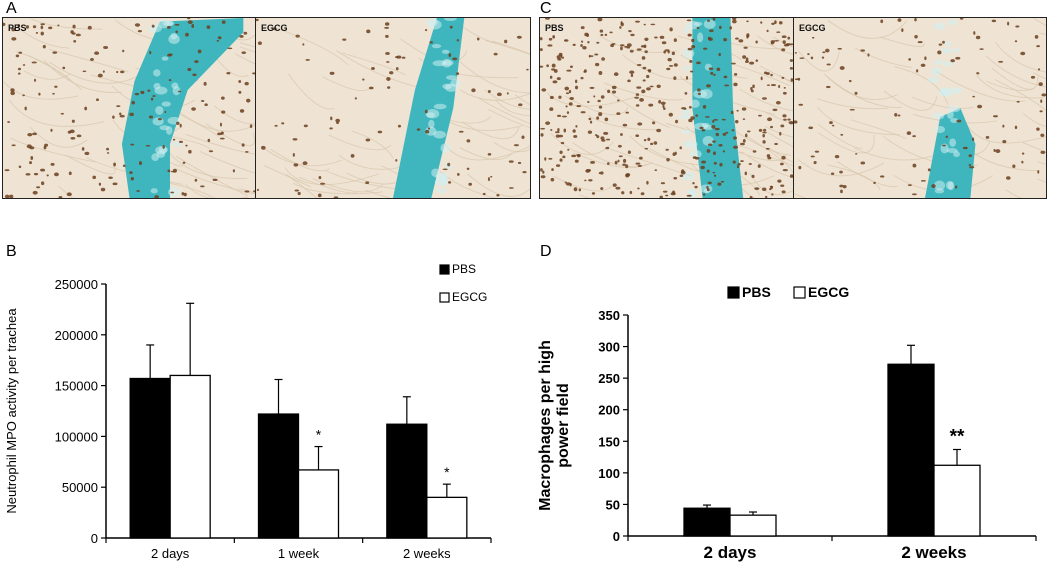 Image resolution: width=1050 pixels, height=567 pixels. What do you see at coordinates (756, 292) in the screenshot?
I see `legend-label-pbs: PBS` at bounding box center [756, 292].